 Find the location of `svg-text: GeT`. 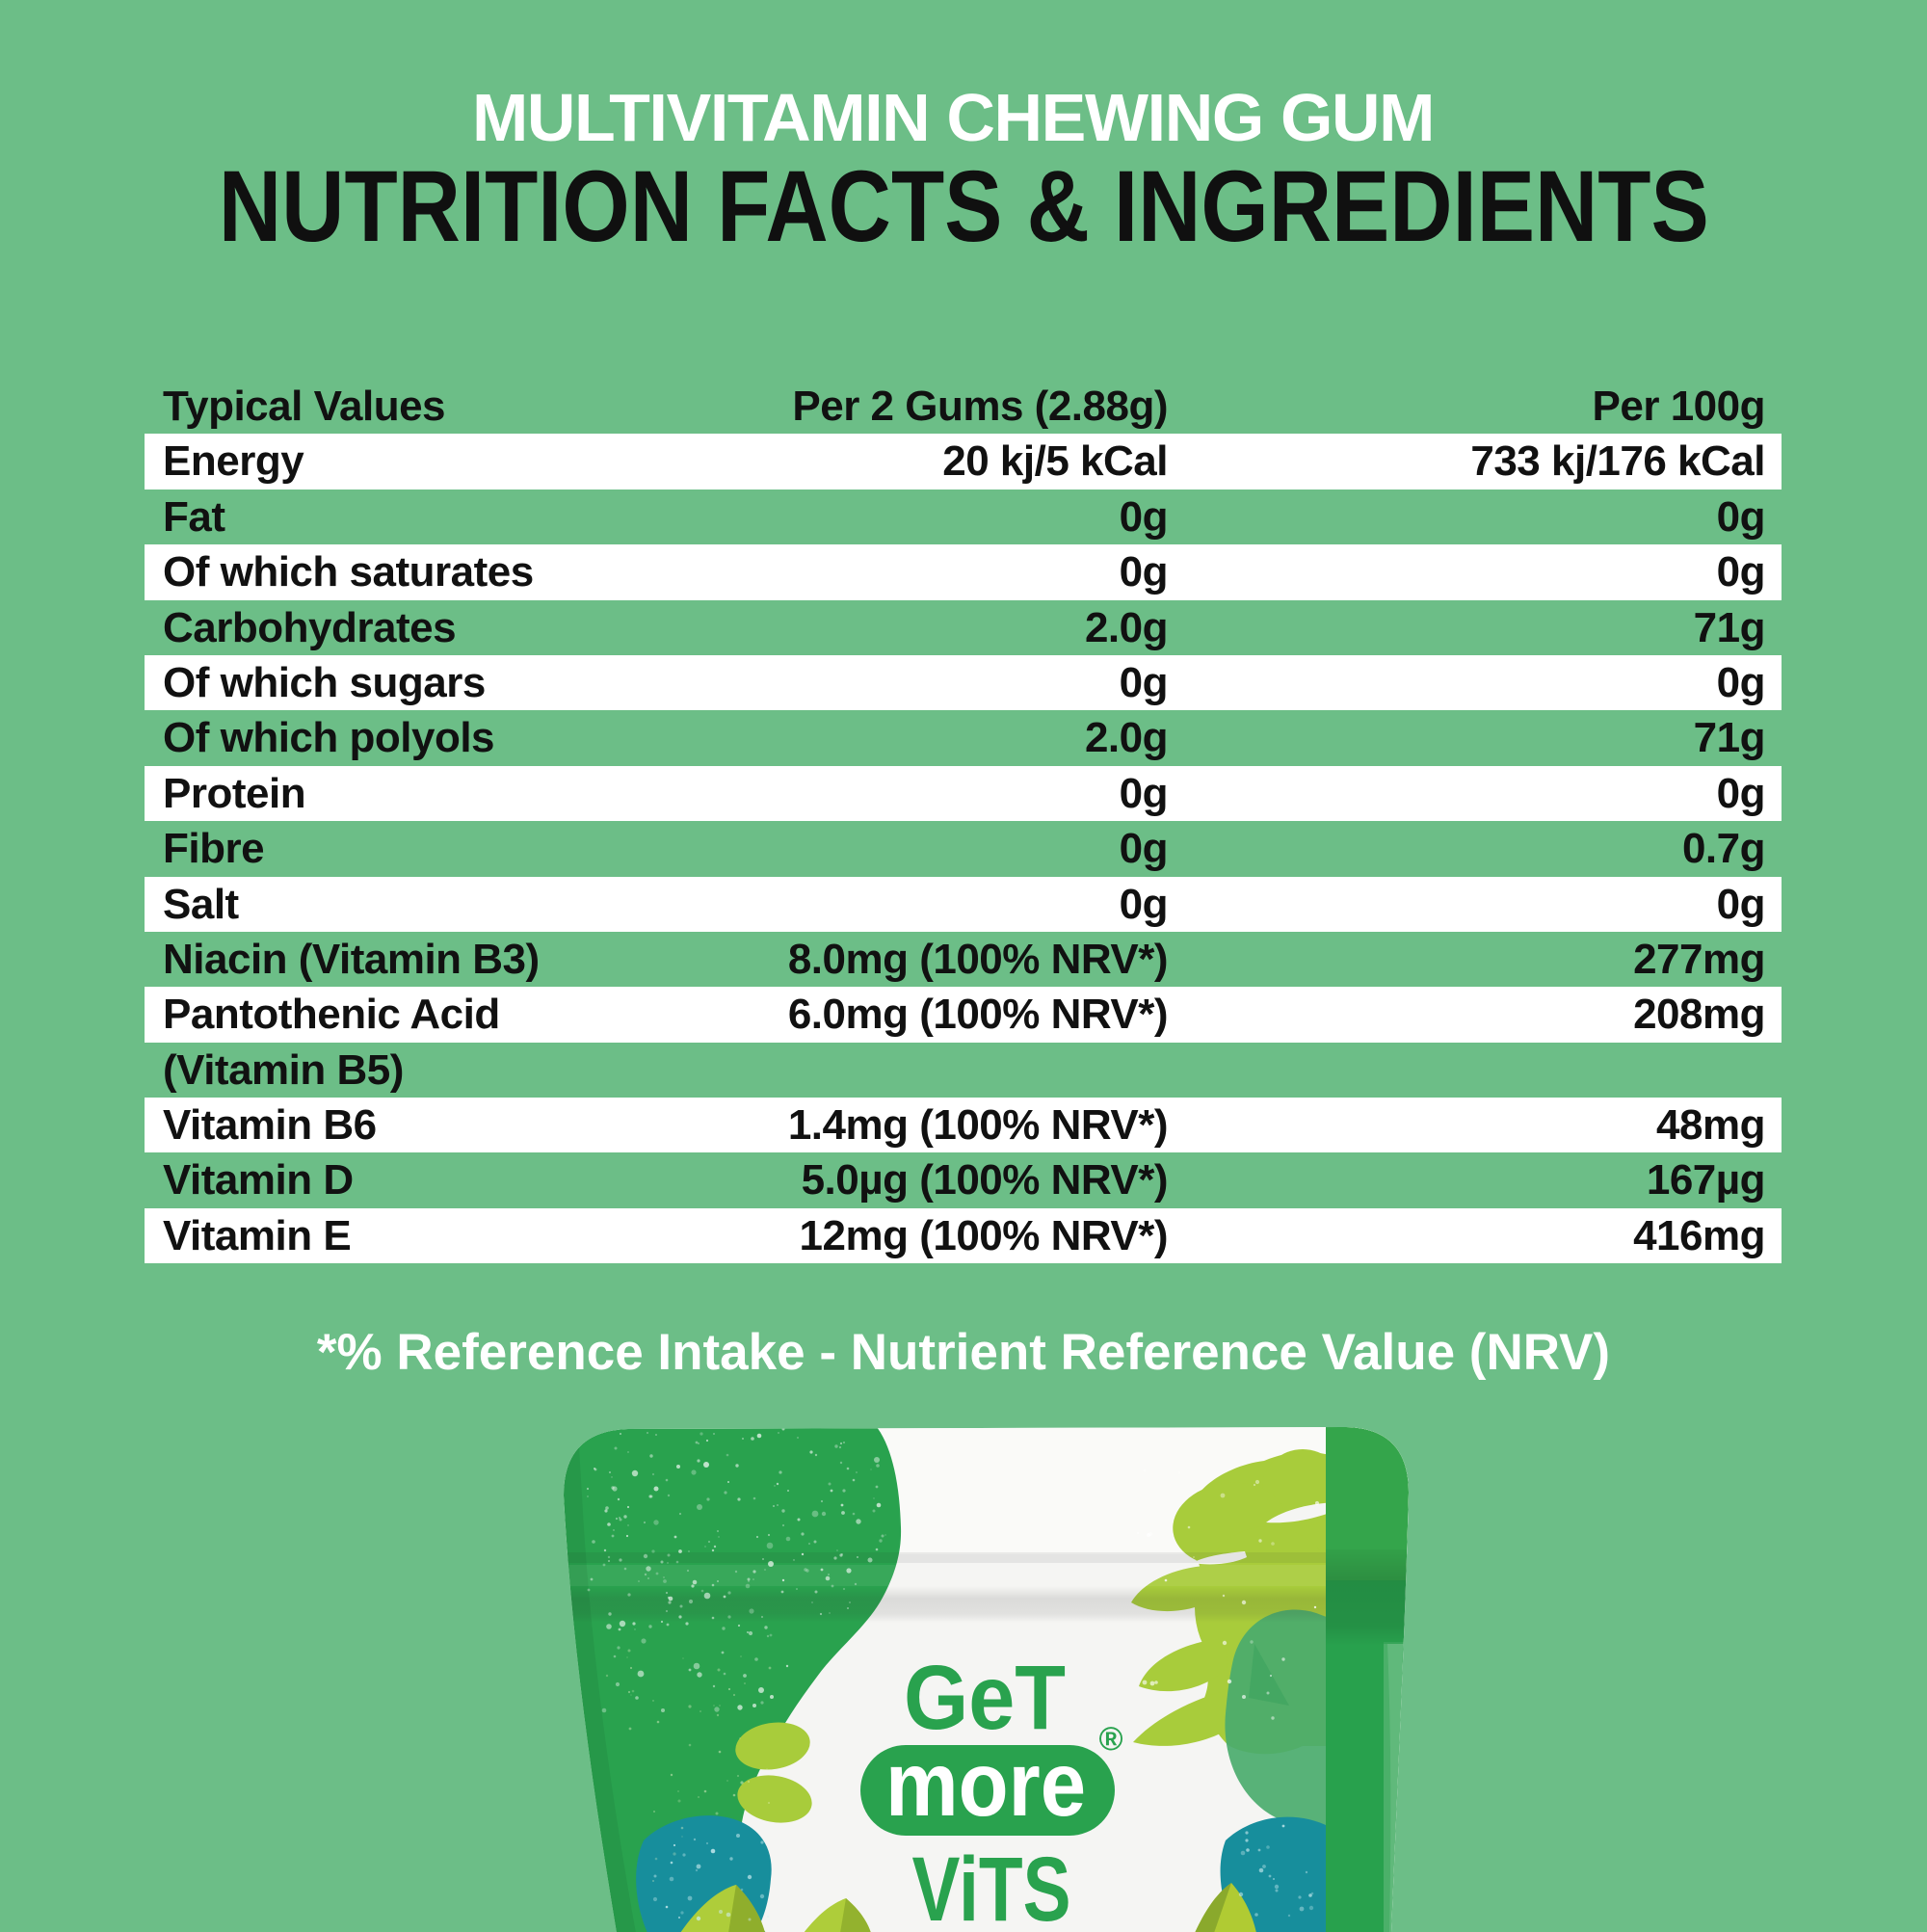

svg-text: GeT is located at coordinates (985, 1698).